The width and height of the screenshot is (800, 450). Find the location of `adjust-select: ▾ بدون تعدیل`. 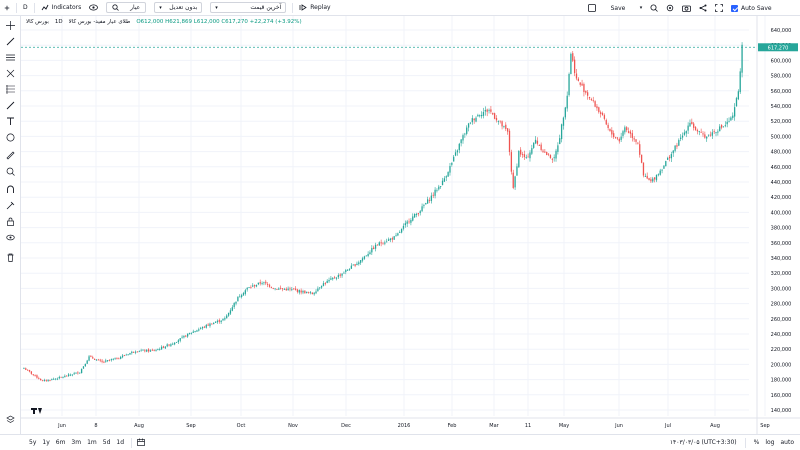

adjust-select: ▾ بدون تعدیل is located at coordinates (178, 7).